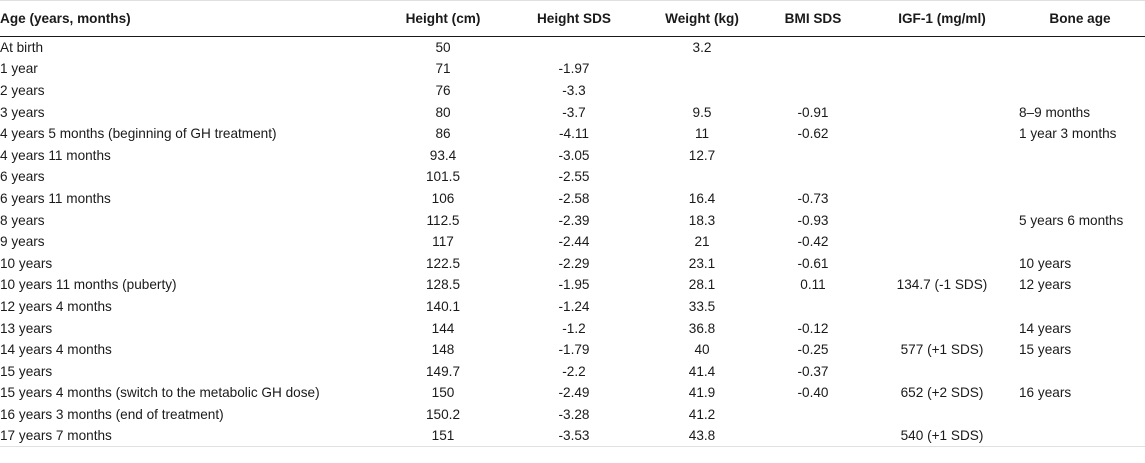  I want to click on cell-bmi-sds: -0.40, so click(813, 393).